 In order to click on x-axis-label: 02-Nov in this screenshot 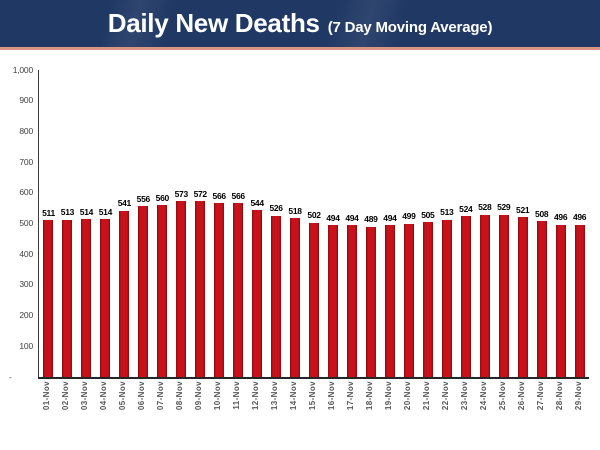, I will do `click(66, 407)`.